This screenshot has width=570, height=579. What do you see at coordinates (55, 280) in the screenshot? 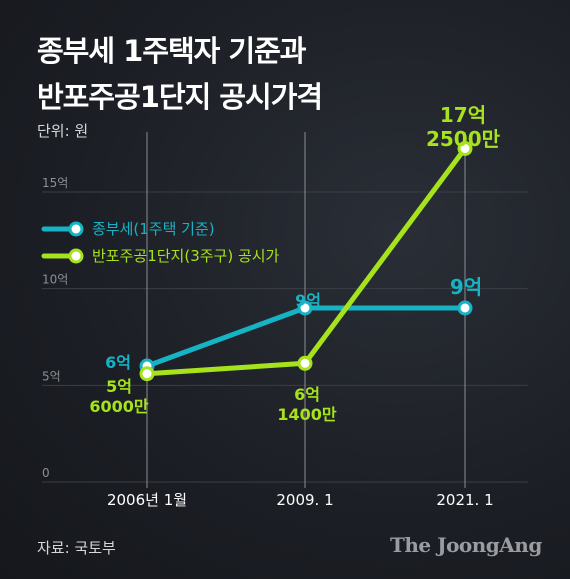
I see `y-tick-label: 10억` at bounding box center [55, 280].